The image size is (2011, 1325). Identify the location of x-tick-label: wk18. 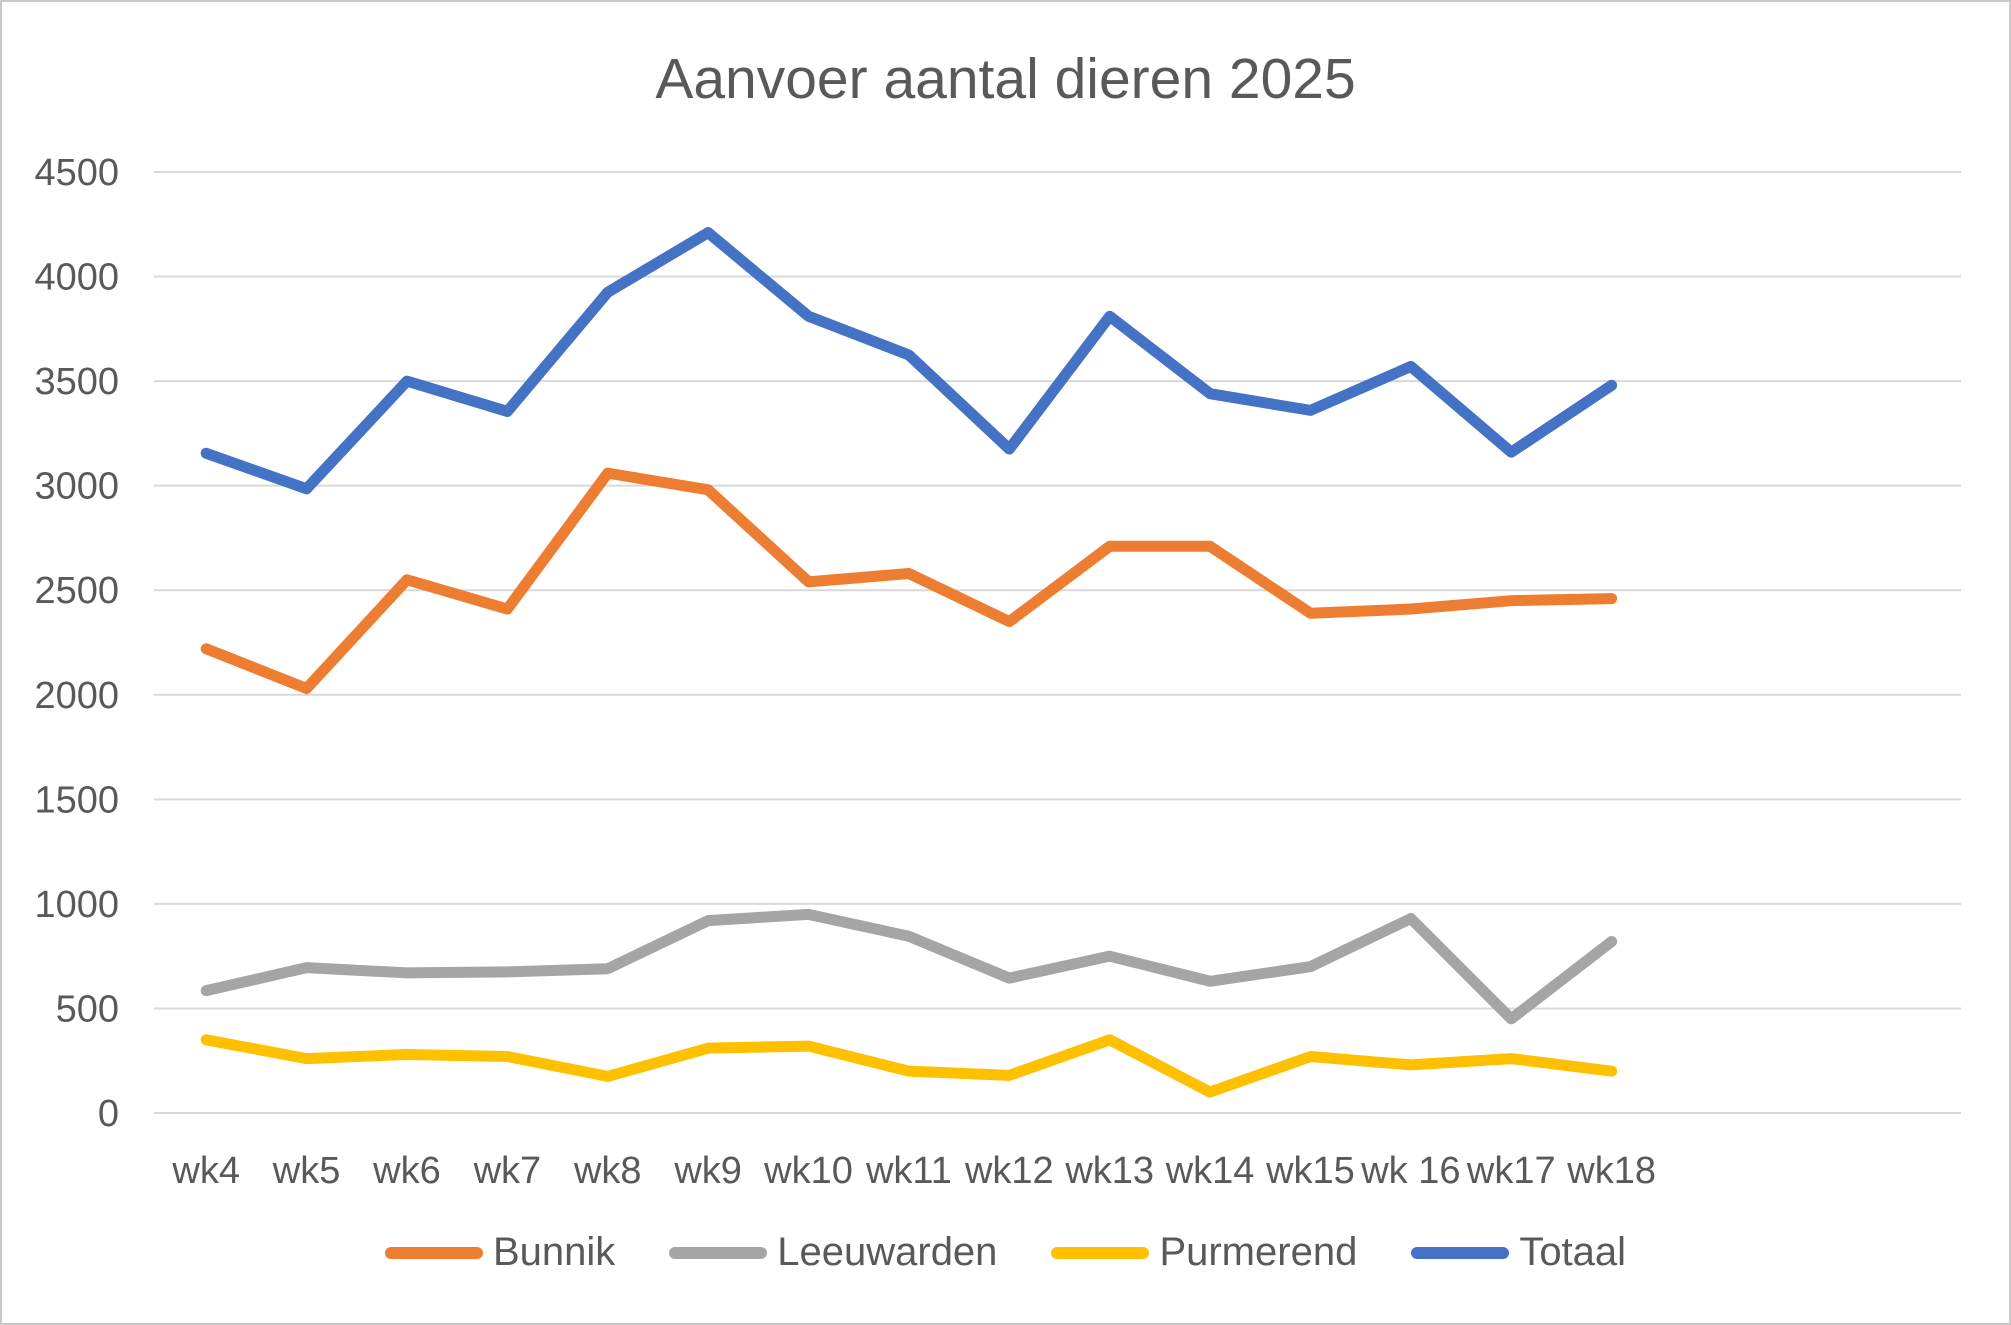
(1611, 1171).